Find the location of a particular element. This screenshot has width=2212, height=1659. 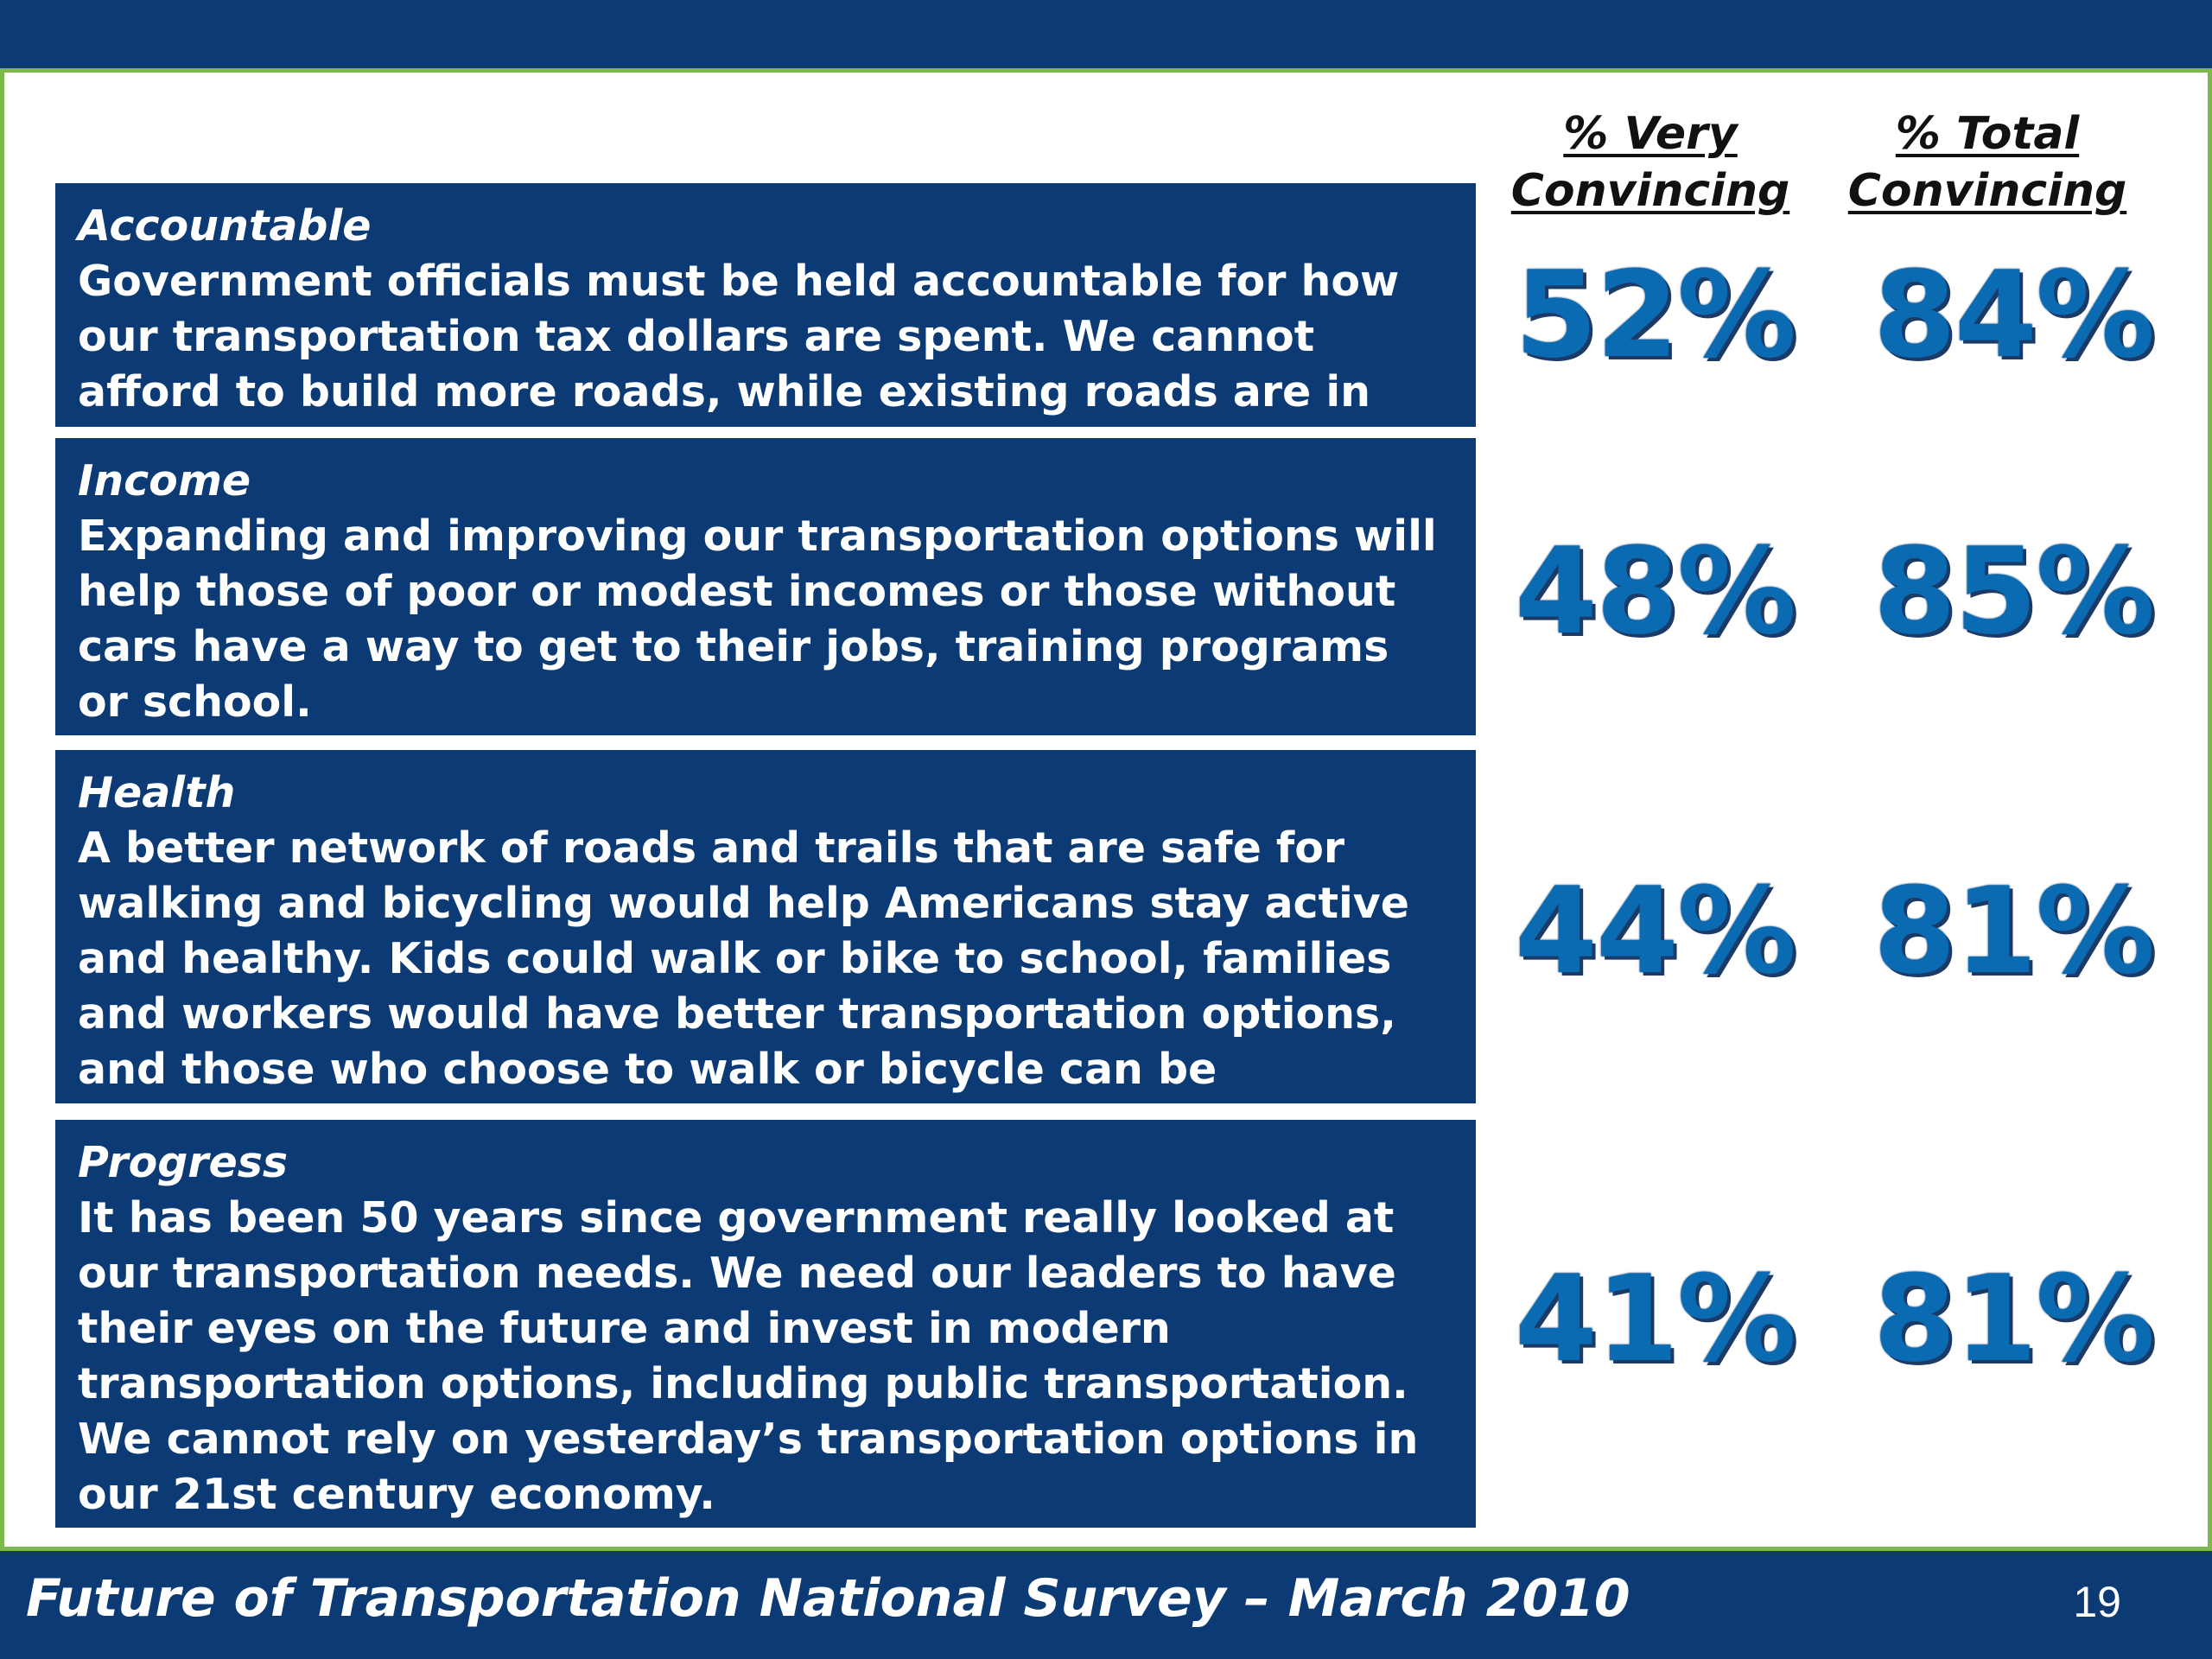

slide-border-right is located at coordinates (2210, 810).